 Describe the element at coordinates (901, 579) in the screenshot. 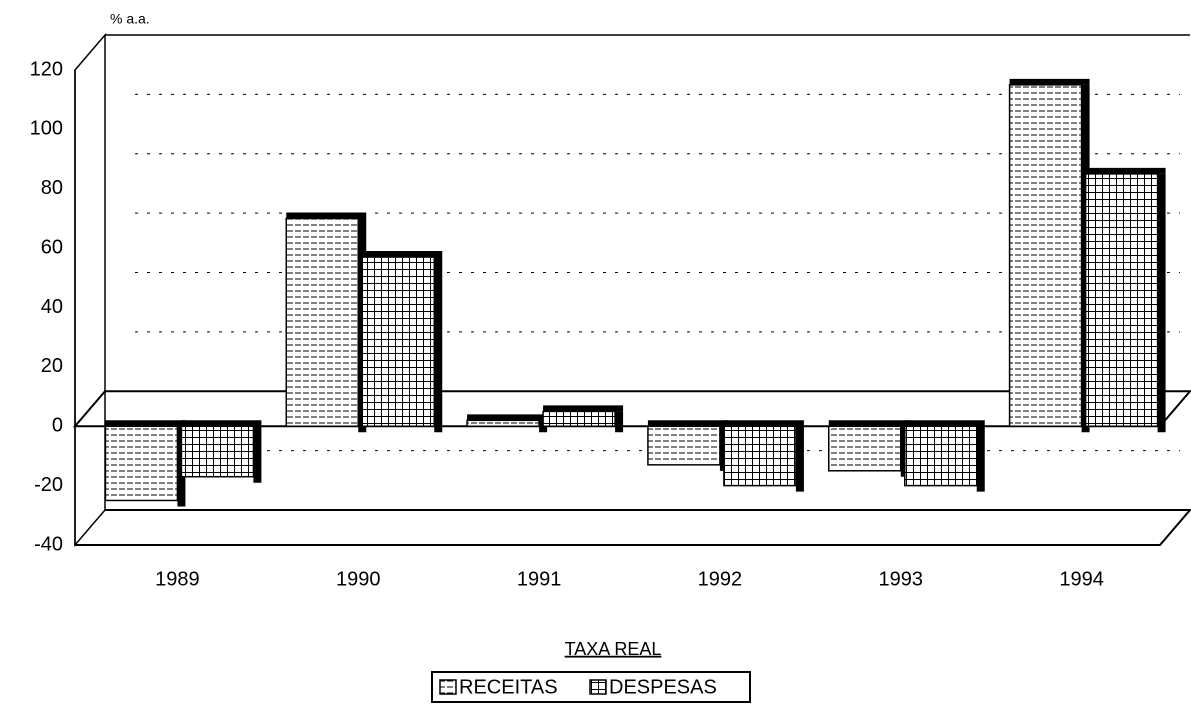

I see `x-tick-label: 1993` at that location.